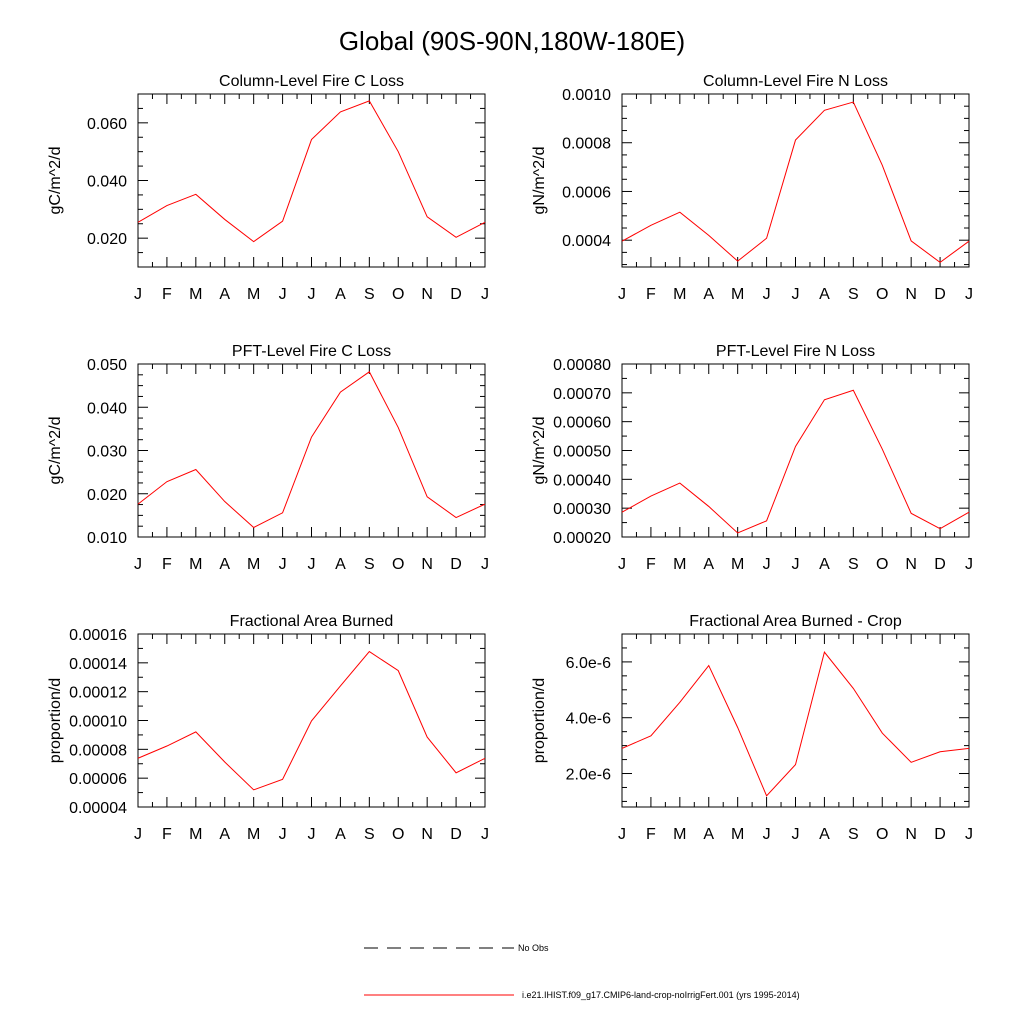 The width and height of the screenshot is (1024, 1024). What do you see at coordinates (588, 719) in the screenshot?
I see `y-tick-label: 4.0e-6` at bounding box center [588, 719].